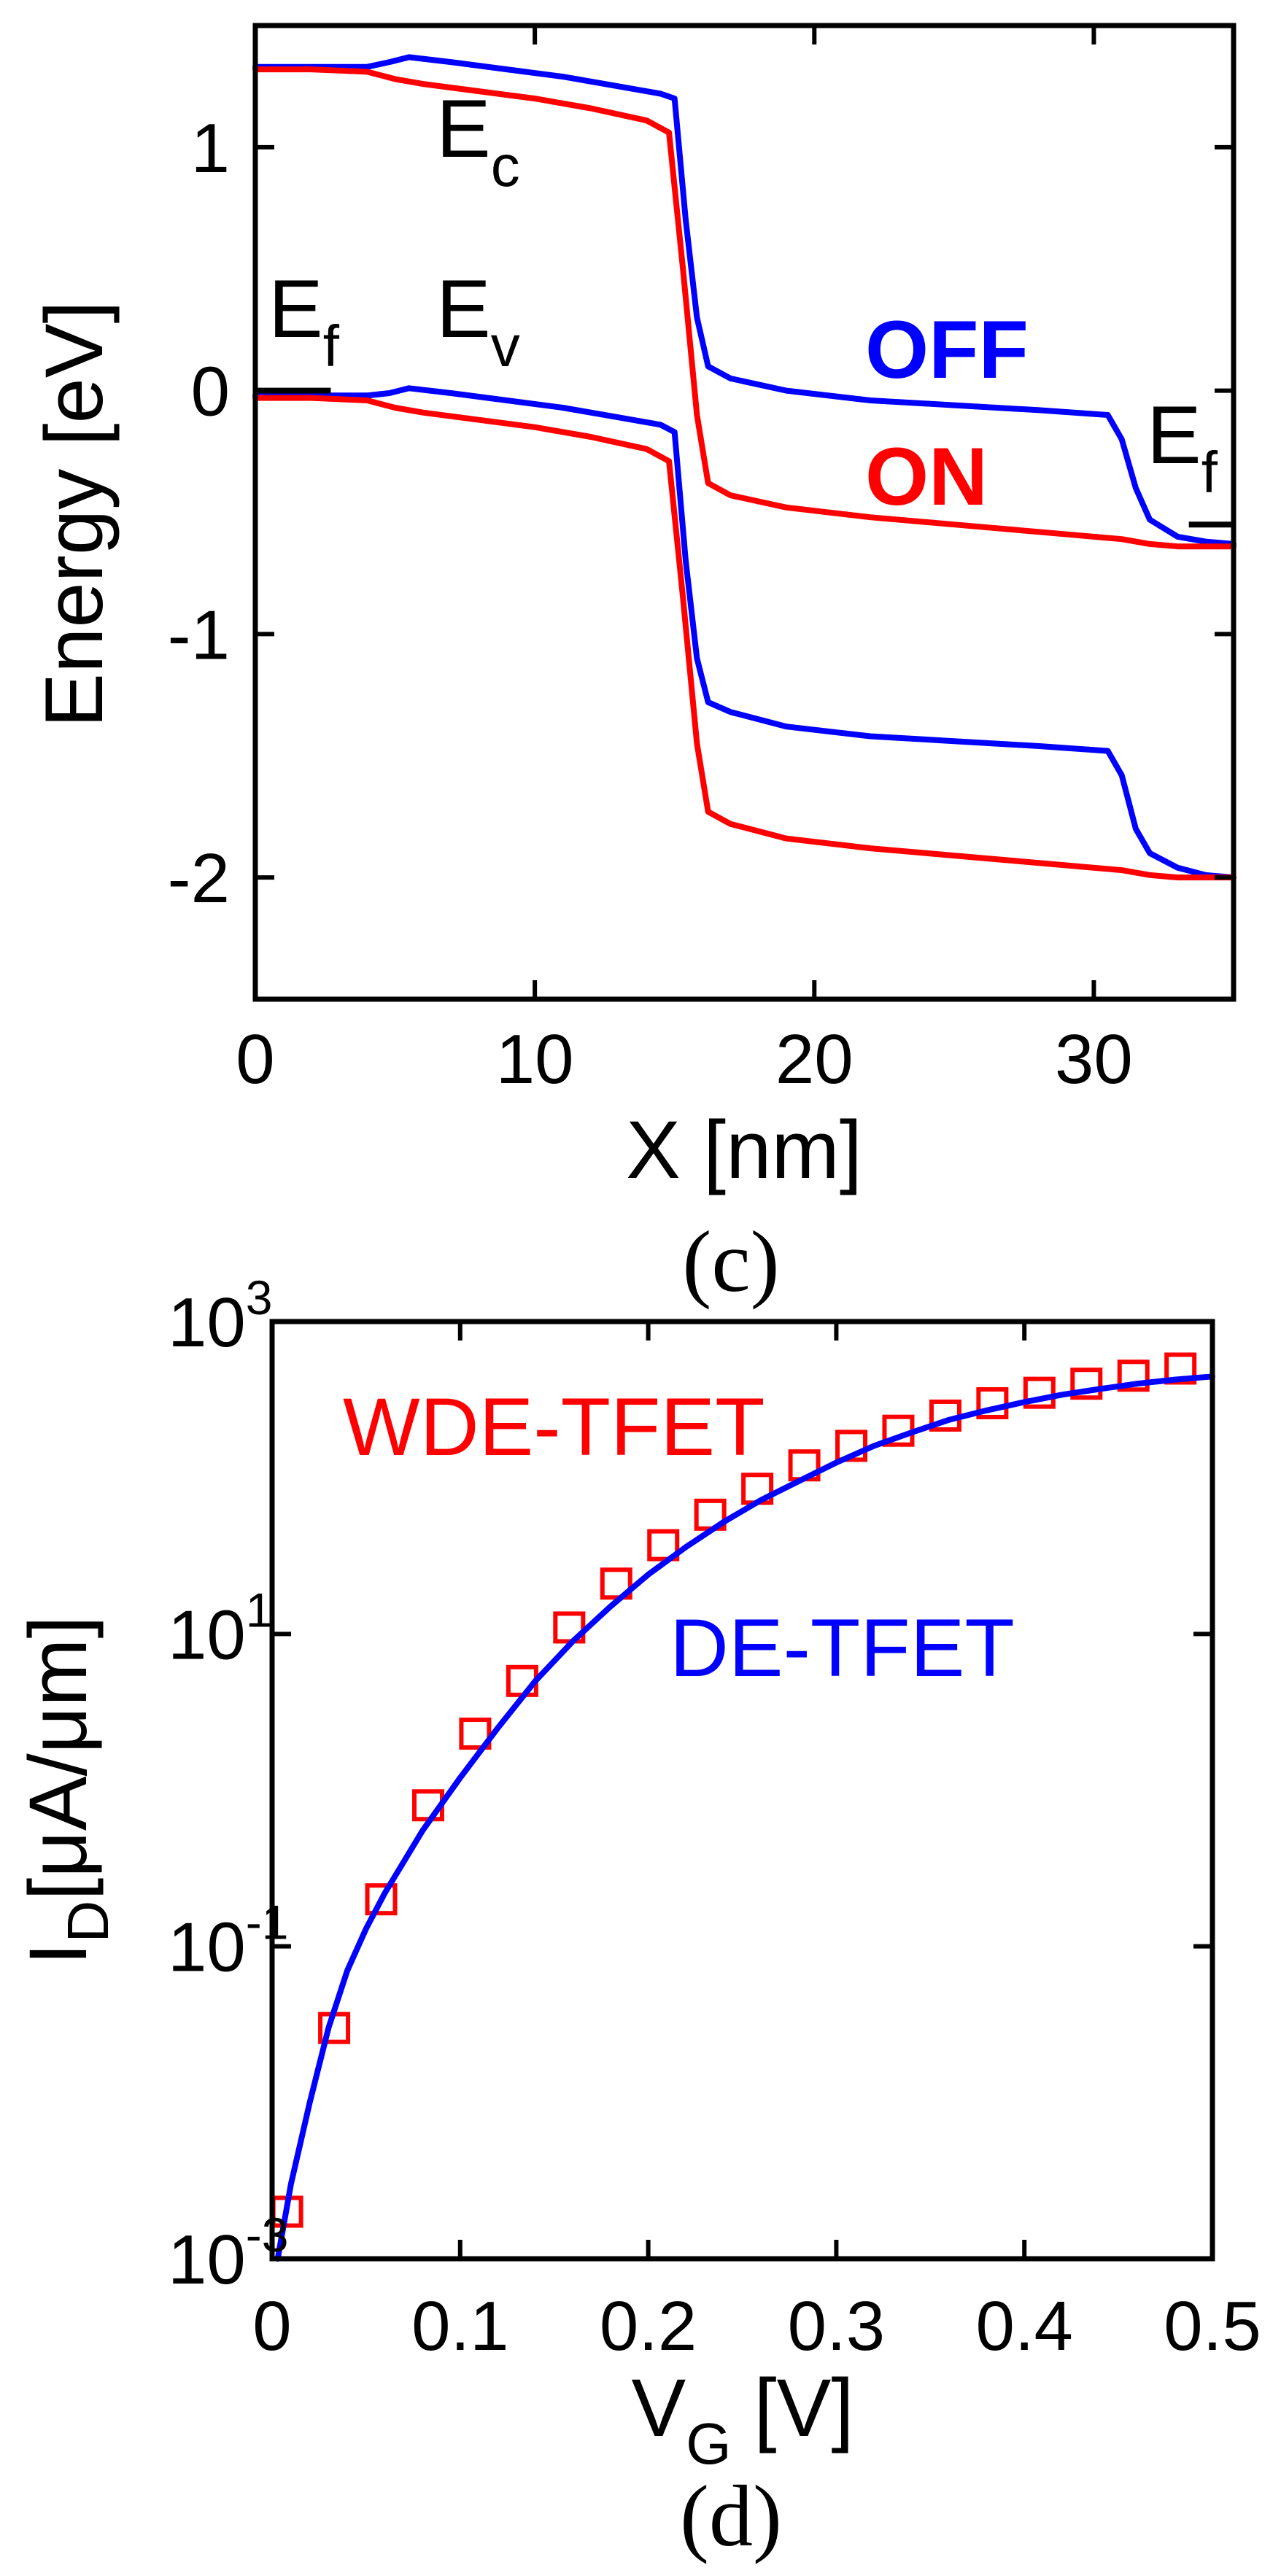 The height and width of the screenshot is (2576, 1281). I want to click on y-tick-label: 1, so click(210, 148).